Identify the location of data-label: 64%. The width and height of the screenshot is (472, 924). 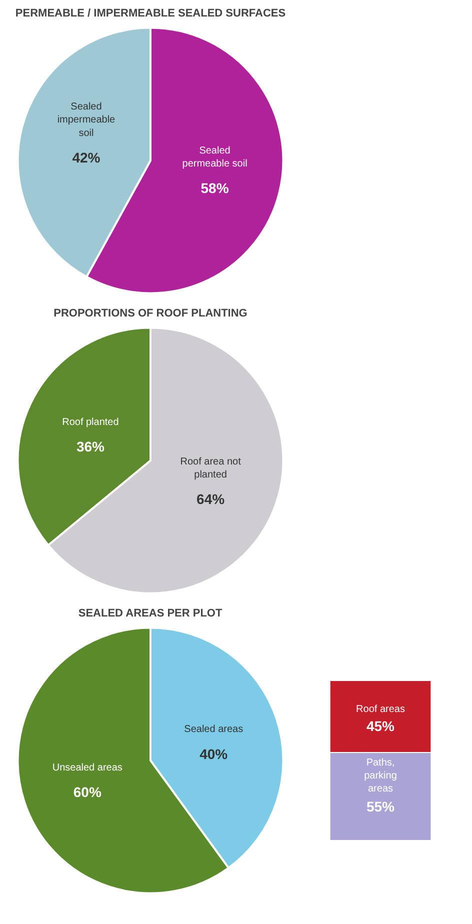
(211, 499).